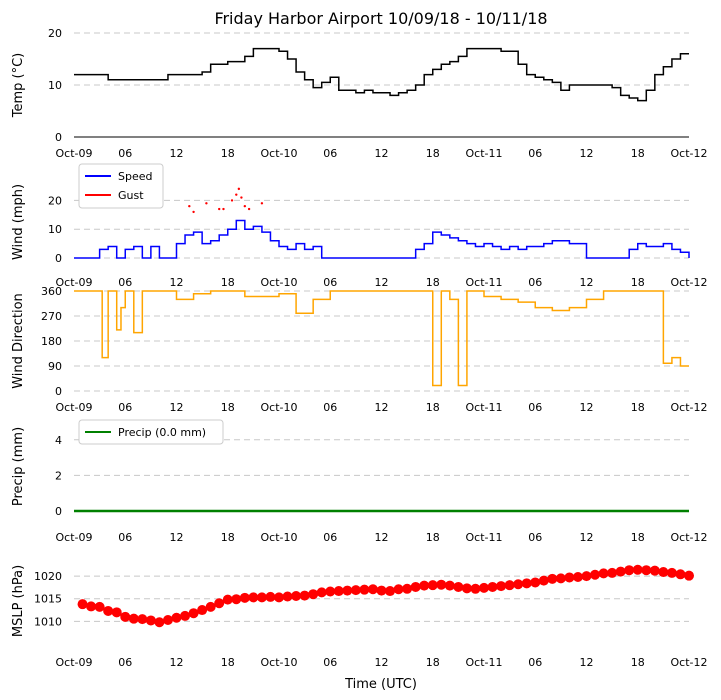 Image resolution: width=721 pixels, height=700 pixels. What do you see at coordinates (18, 341) in the screenshot?
I see `y-axis-label: Wind Direction` at bounding box center [18, 341].